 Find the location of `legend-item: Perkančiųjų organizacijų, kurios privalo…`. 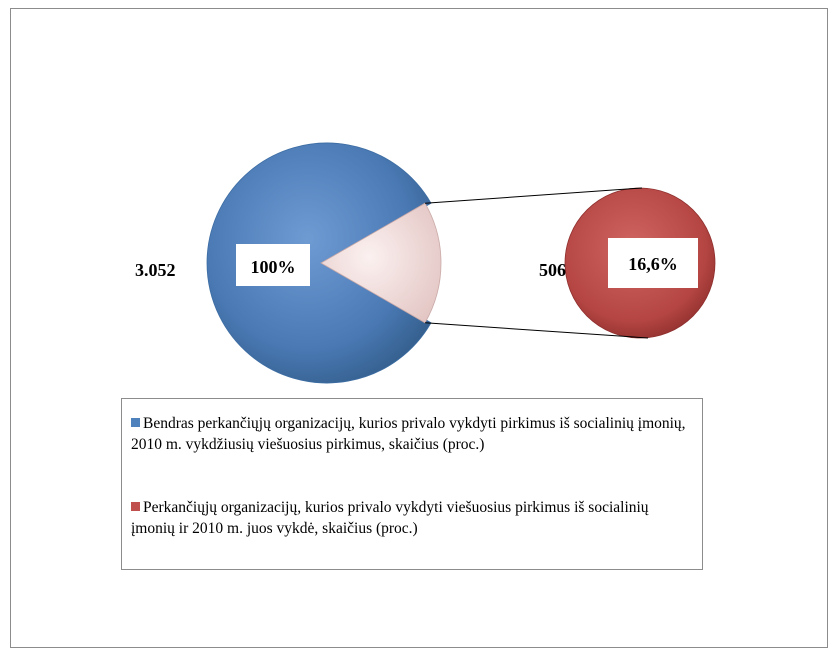

legend-item: Perkančiųjų organizacijų, kurios privalo… is located at coordinates (411, 518).